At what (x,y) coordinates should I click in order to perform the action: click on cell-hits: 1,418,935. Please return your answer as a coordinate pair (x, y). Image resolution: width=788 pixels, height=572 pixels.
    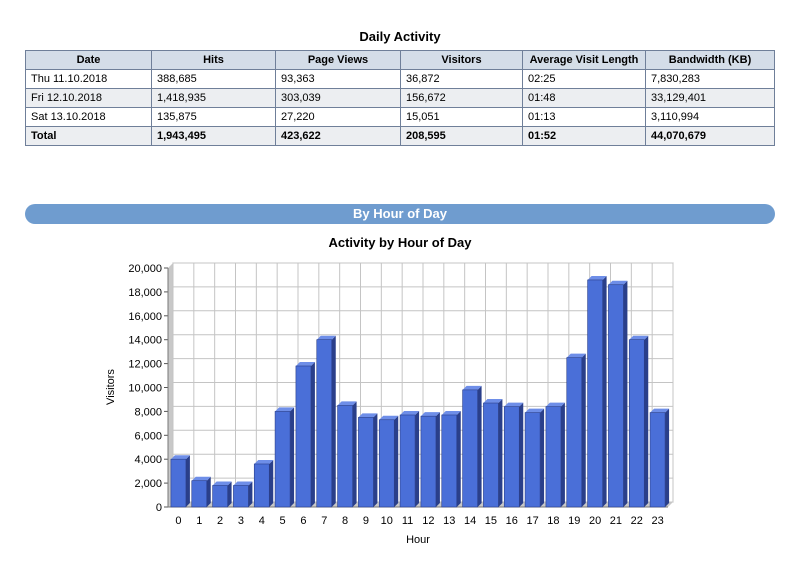
    Looking at the image, I should click on (213, 98).